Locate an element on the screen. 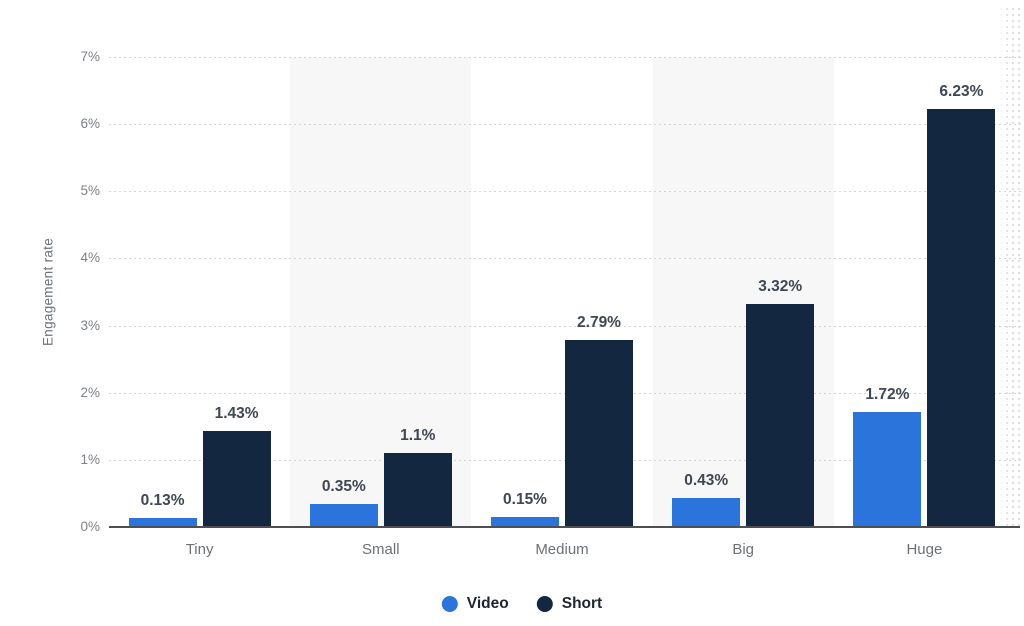 Image resolution: width=1024 pixels, height=626 pixels. y-tick-4%: 4% is located at coordinates (90, 258).